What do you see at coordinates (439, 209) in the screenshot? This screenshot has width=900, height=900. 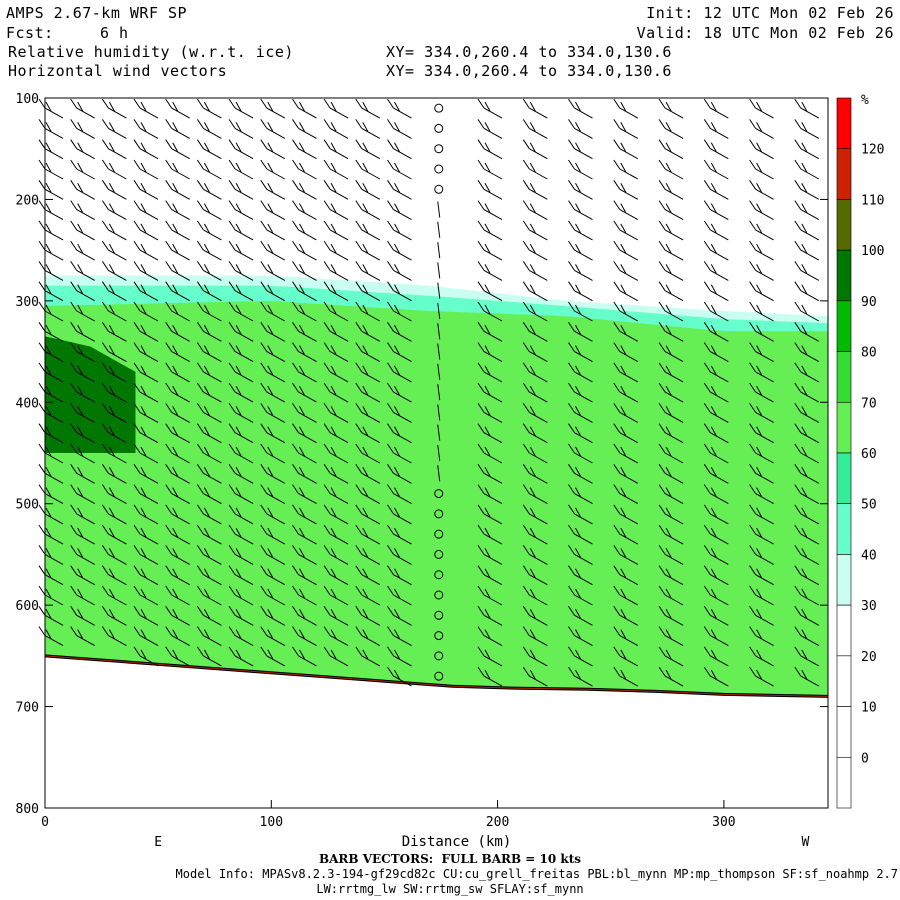 I see `wind-barb-staff` at bounding box center [439, 209].